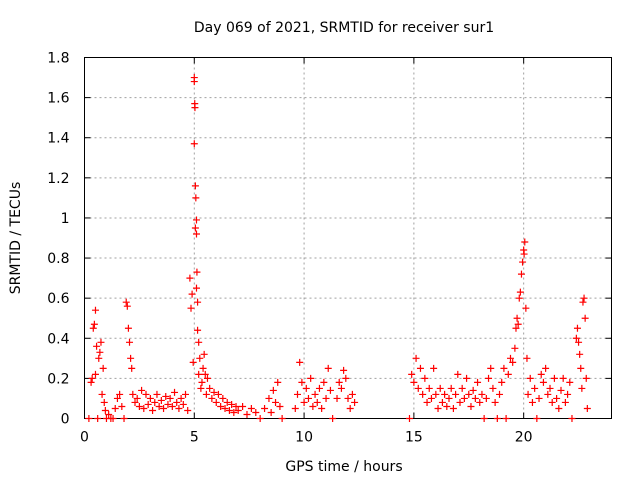 The height and width of the screenshot is (480, 640). What do you see at coordinates (58, 139) in the screenshot?
I see `y-tick-label: 1.4` at bounding box center [58, 139].